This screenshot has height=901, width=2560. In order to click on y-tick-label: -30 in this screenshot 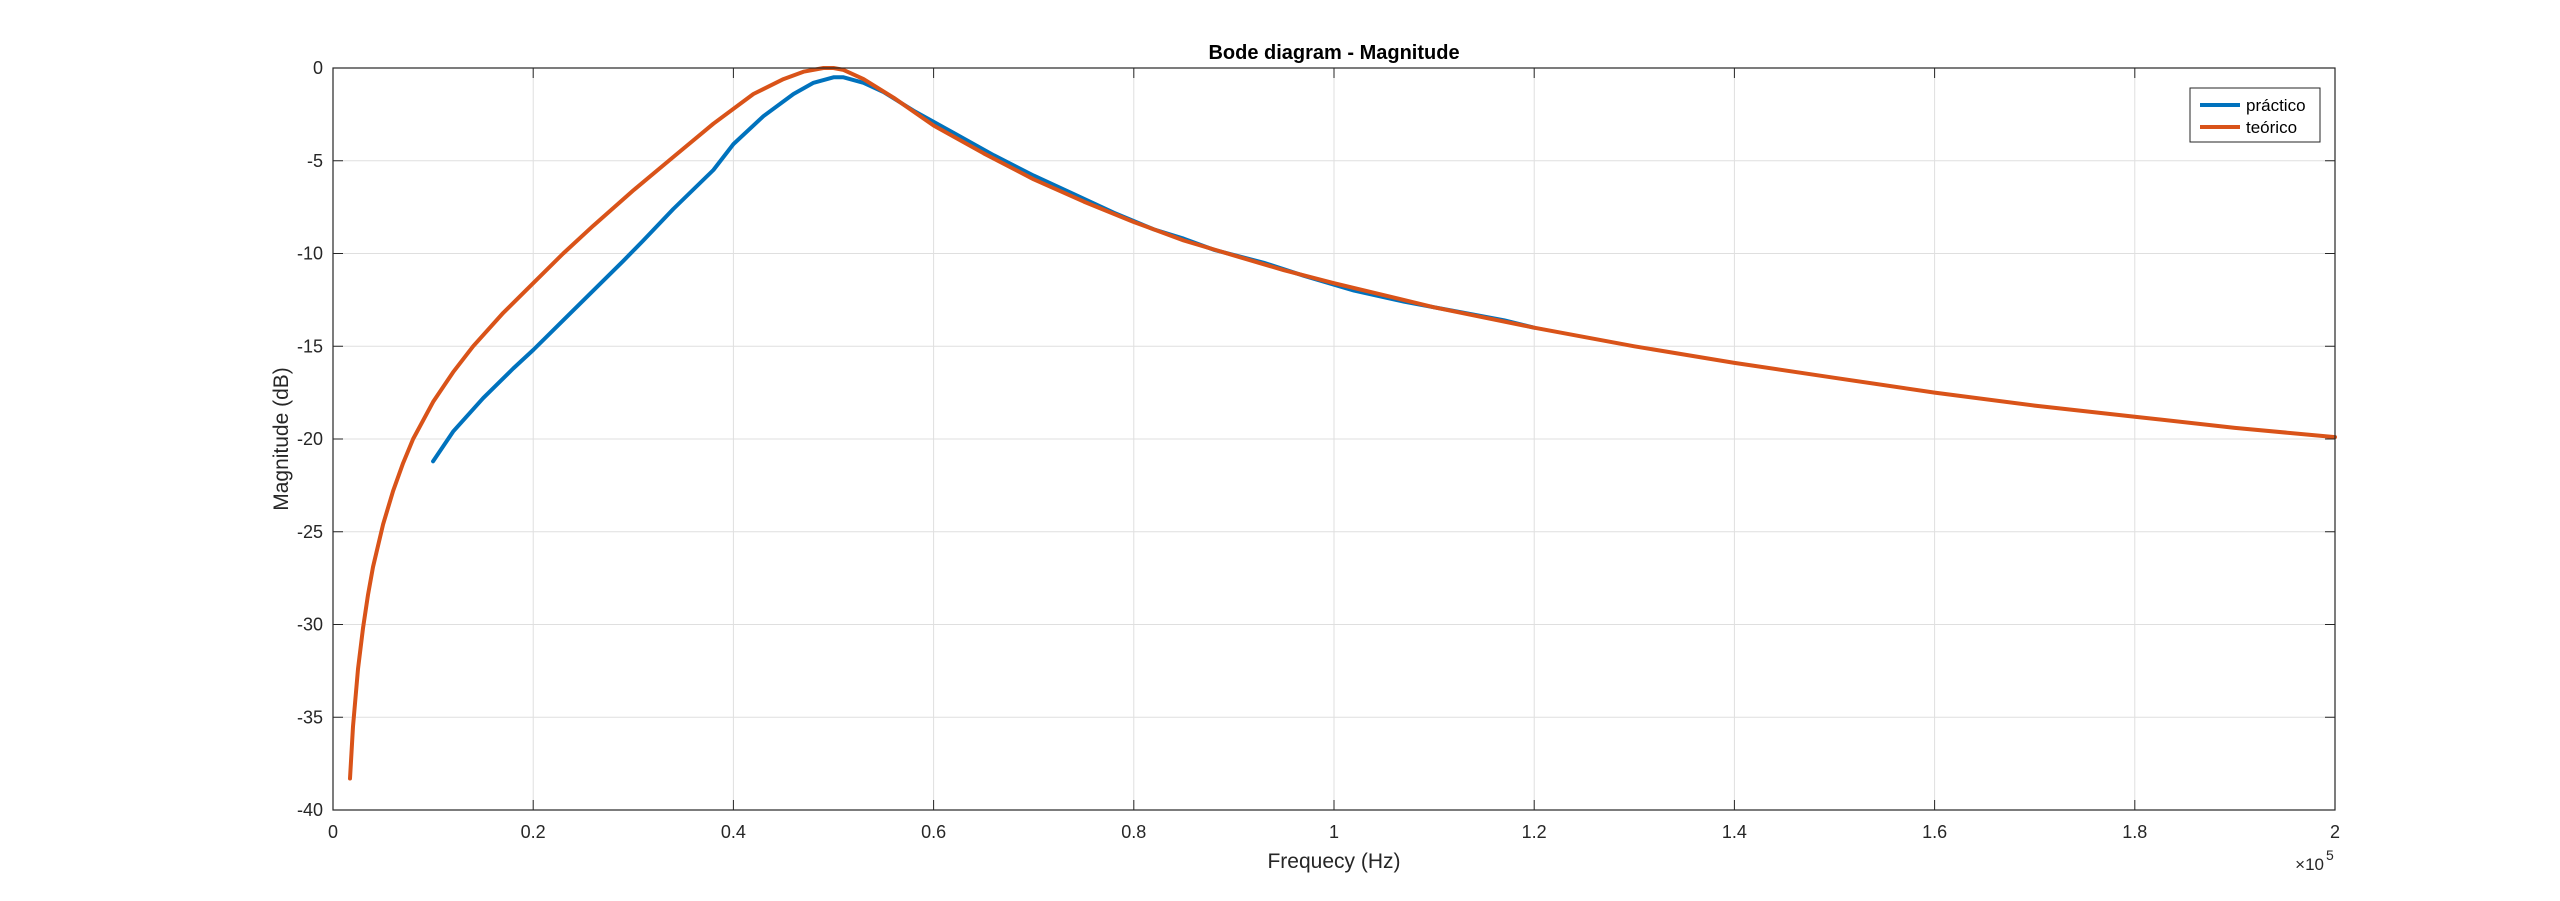, I will do `click(310, 625)`.